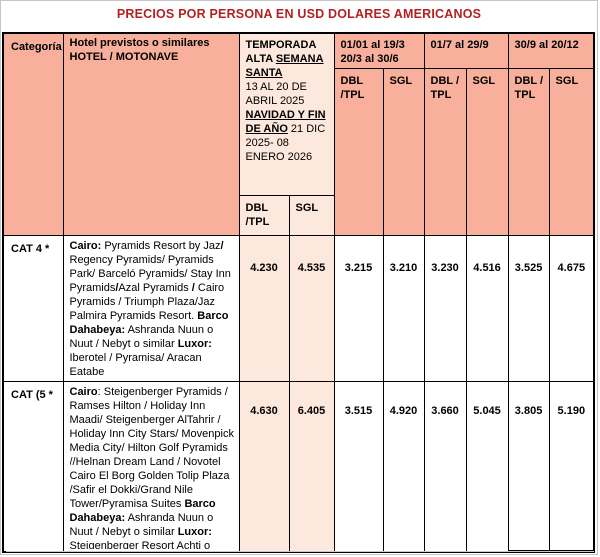 The height and width of the screenshot is (557, 600). What do you see at coordinates (551, 50) in the screenshot?
I see `header-season-3: 30/9 al 20/12` at bounding box center [551, 50].